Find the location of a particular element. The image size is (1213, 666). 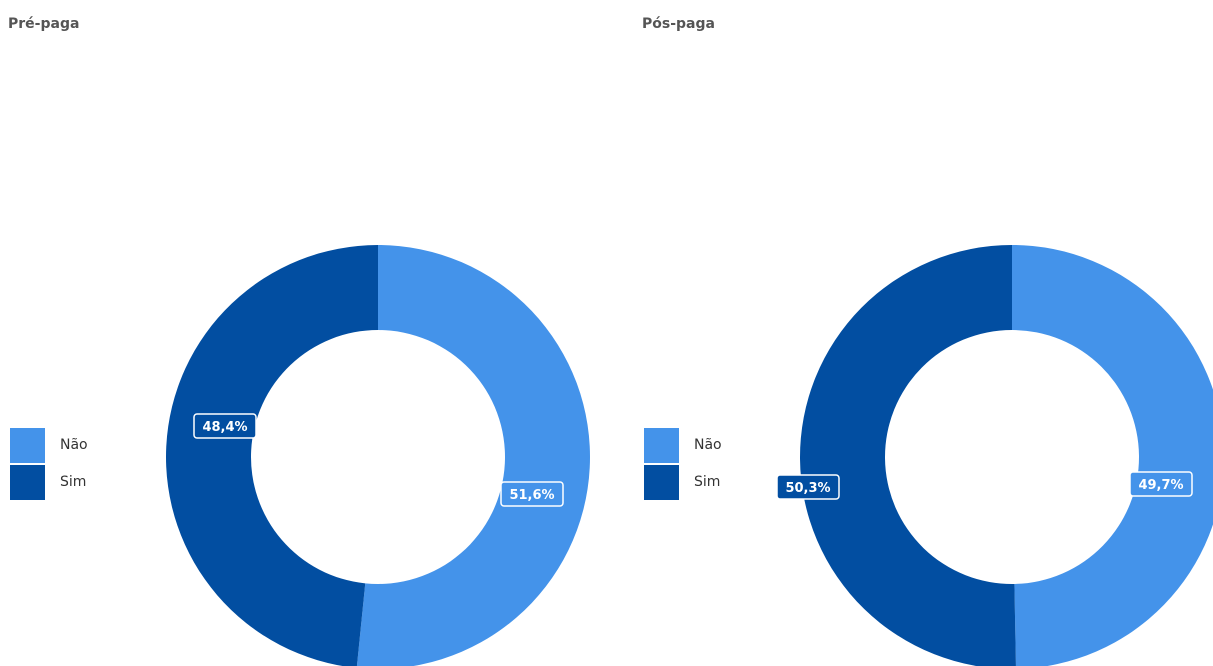

data-label: 50,3% is located at coordinates (808, 487).